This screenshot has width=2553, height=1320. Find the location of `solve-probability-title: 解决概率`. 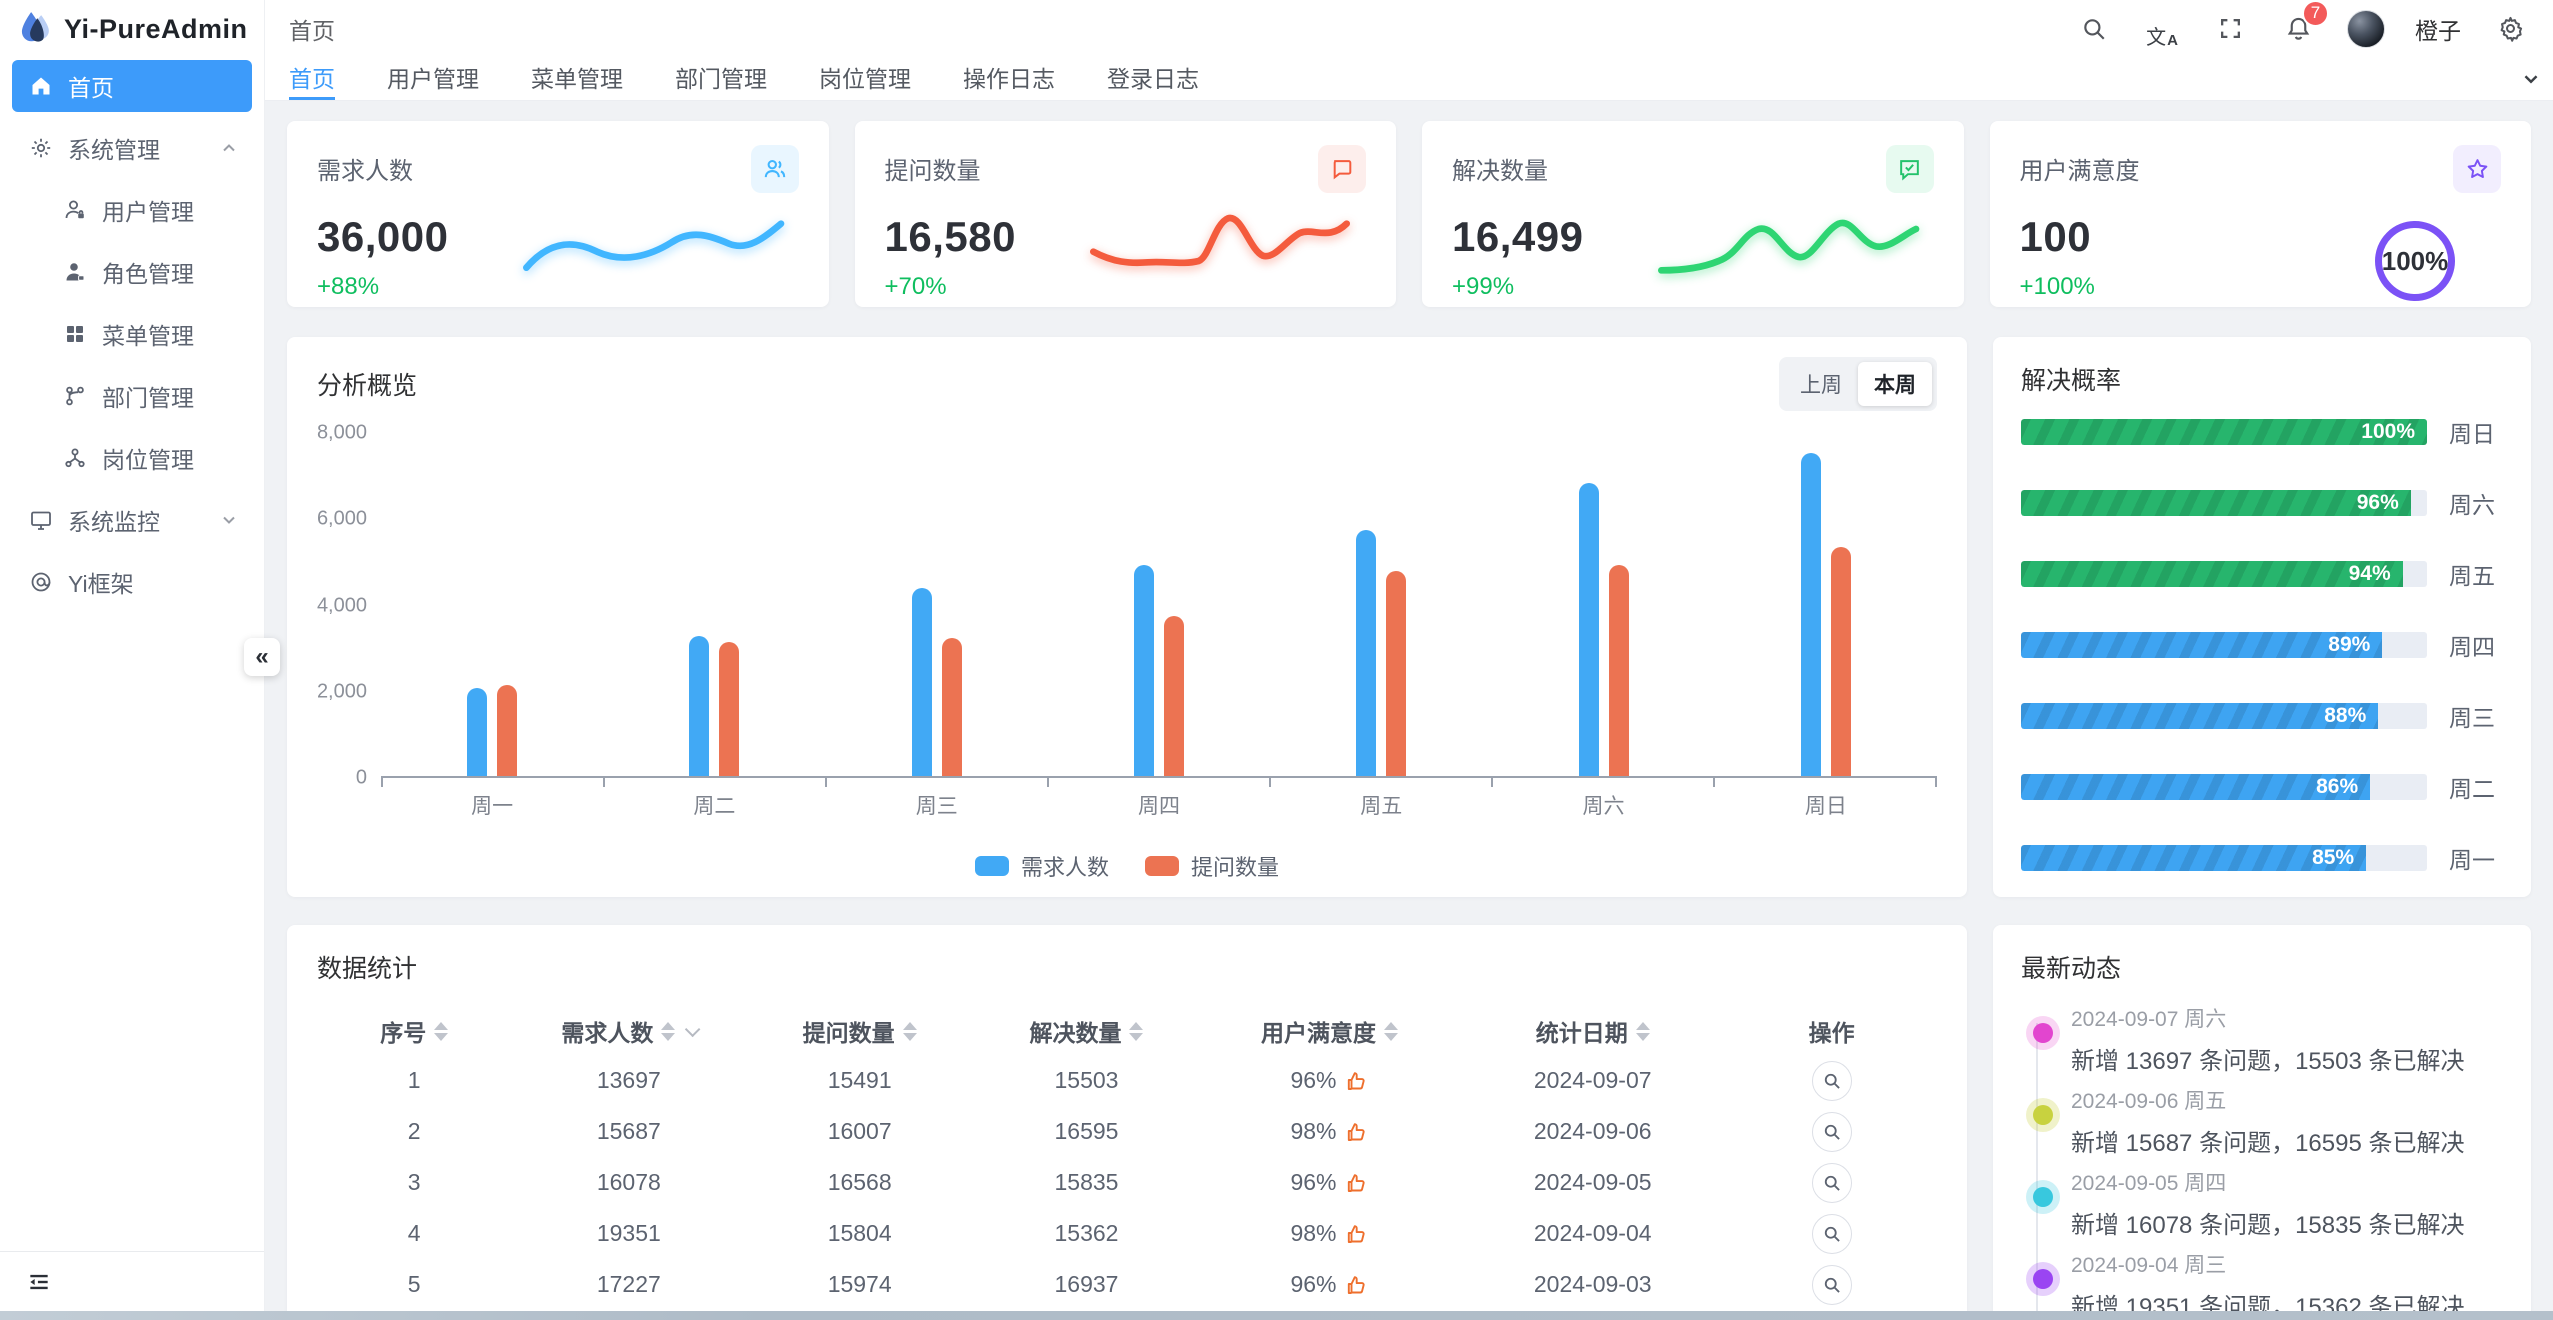

solve-probability-title: 解决概率 is located at coordinates (2071, 381).